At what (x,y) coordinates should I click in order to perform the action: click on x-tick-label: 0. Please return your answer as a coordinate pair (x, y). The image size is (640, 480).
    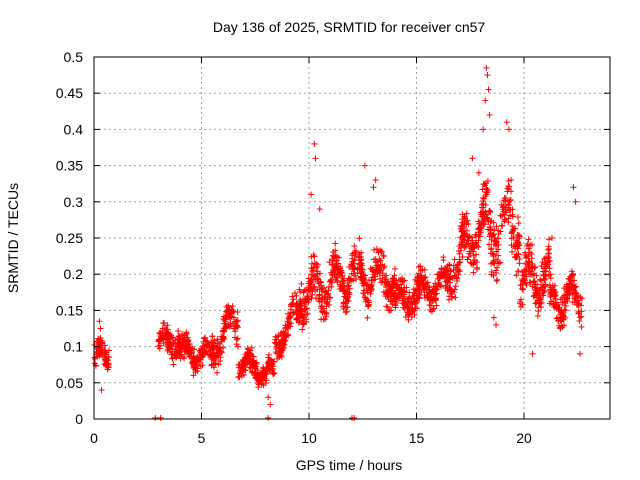
    Looking at the image, I should click on (94, 438).